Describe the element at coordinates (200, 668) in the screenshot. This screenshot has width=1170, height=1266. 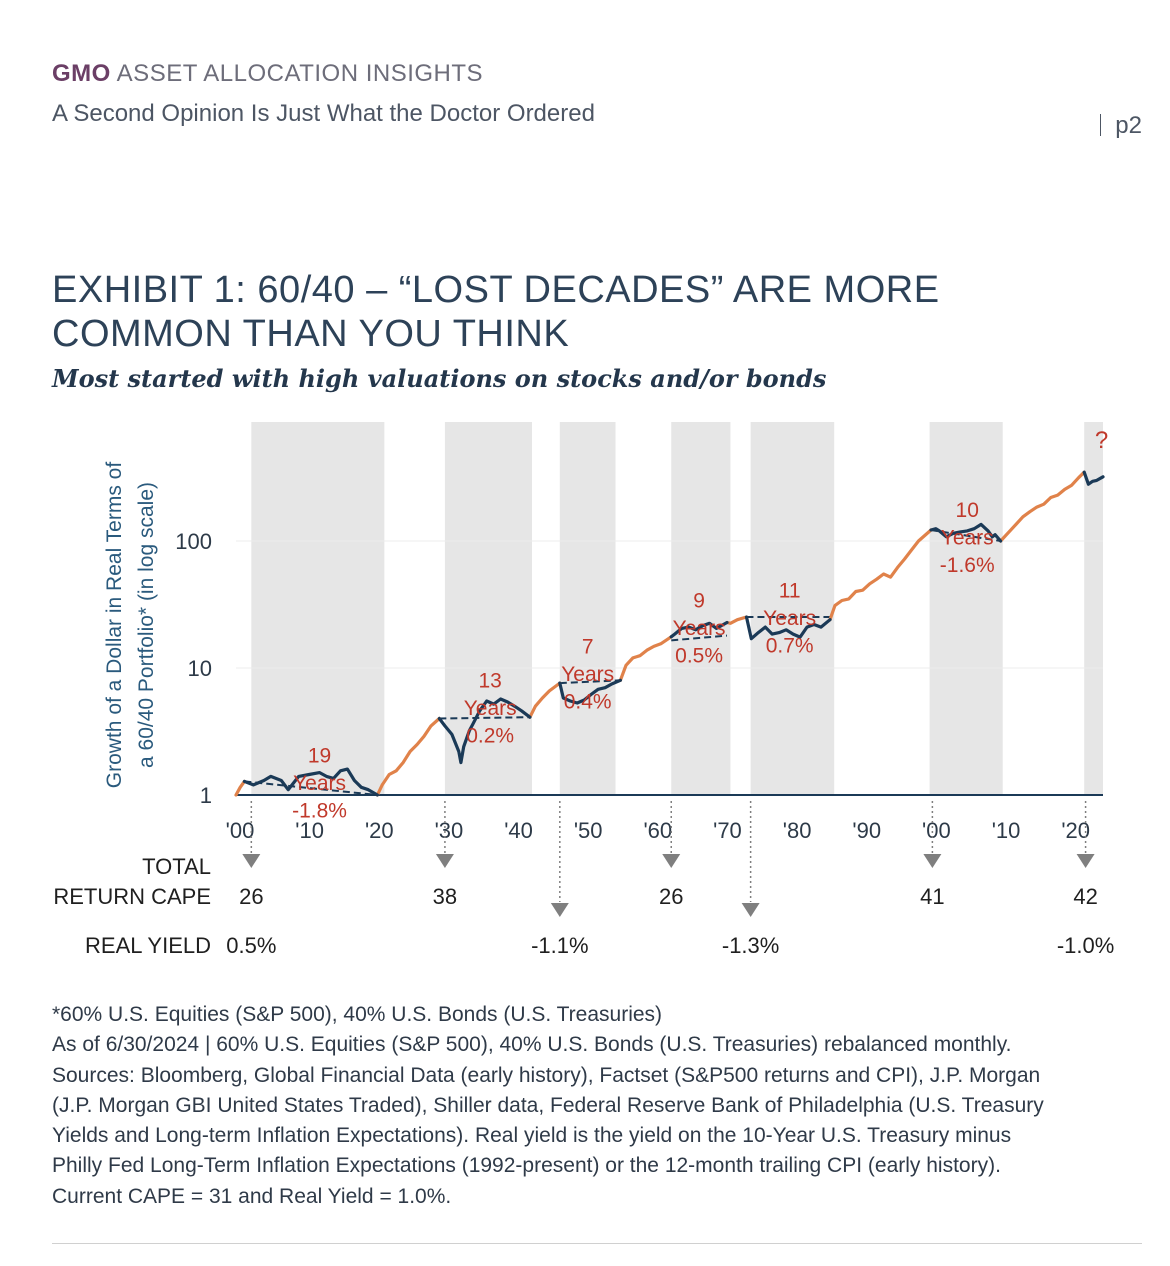
I see `y-tick-label: 10` at that location.